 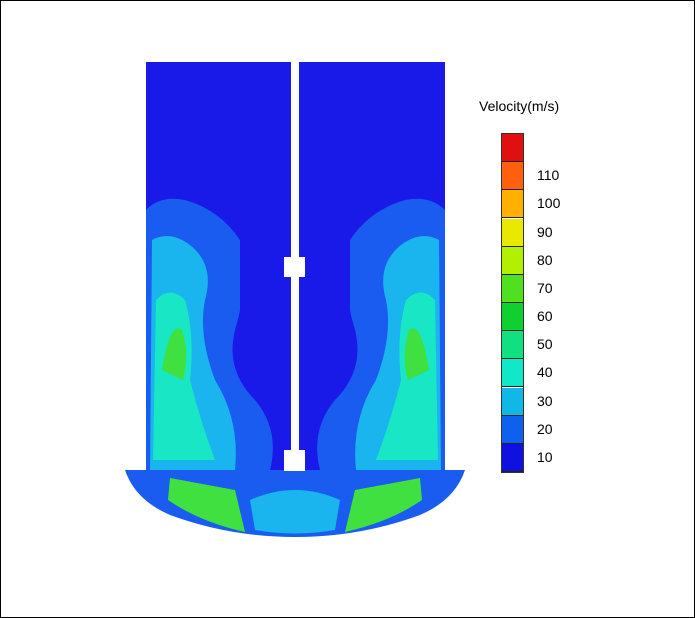 What do you see at coordinates (519, 106) in the screenshot?
I see `legend-title: Velocity(m/s)` at bounding box center [519, 106].